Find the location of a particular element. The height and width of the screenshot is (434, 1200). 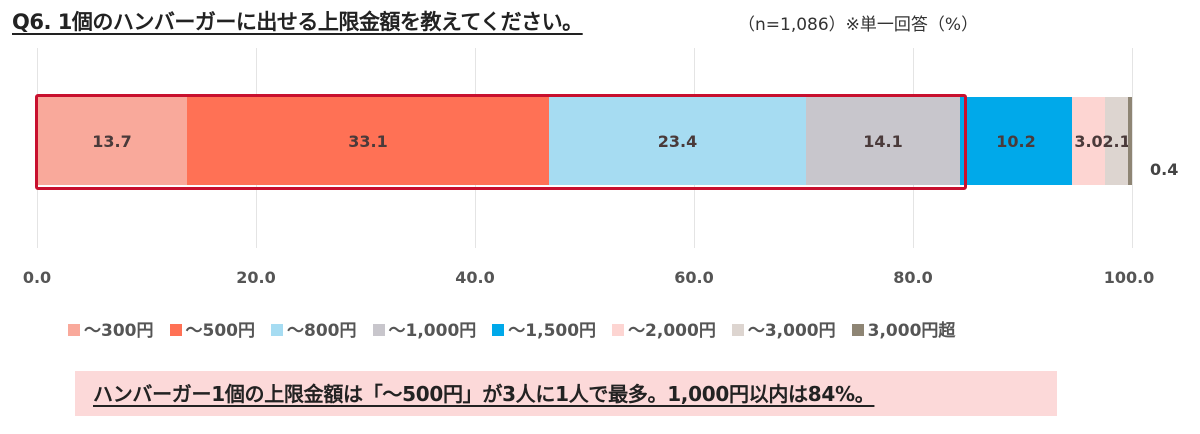

x-tick: 100.0 is located at coordinates (1129, 277).